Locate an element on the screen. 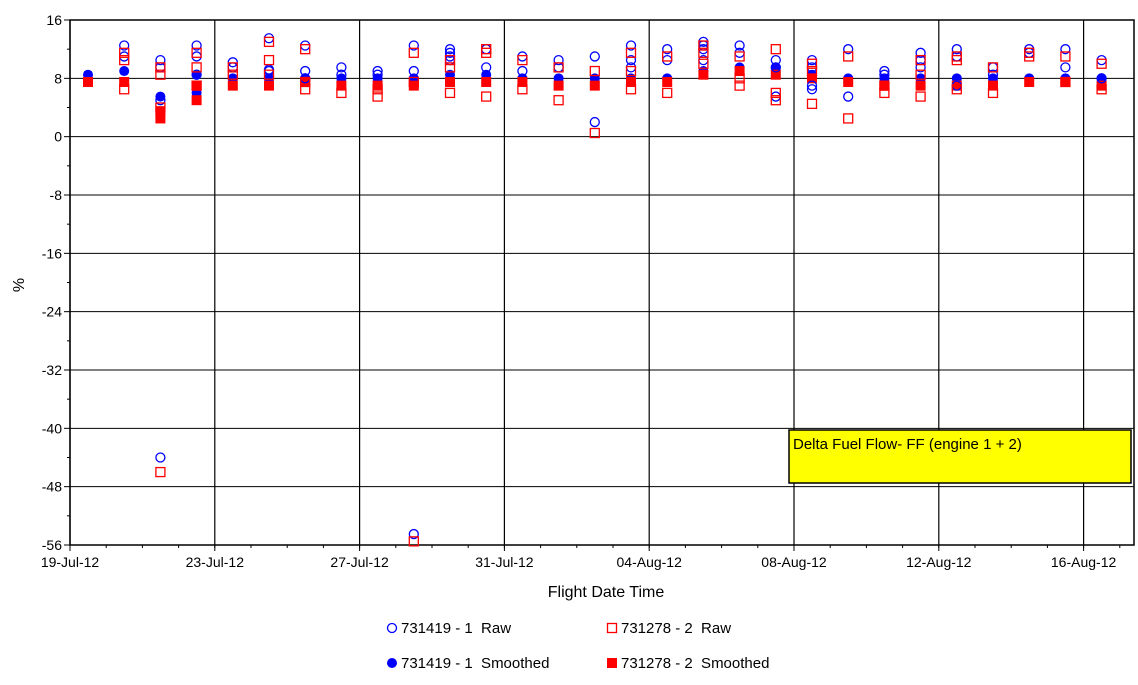 The height and width of the screenshot is (685, 1138). x-axis-label: Flight Date Time is located at coordinates (606, 592).